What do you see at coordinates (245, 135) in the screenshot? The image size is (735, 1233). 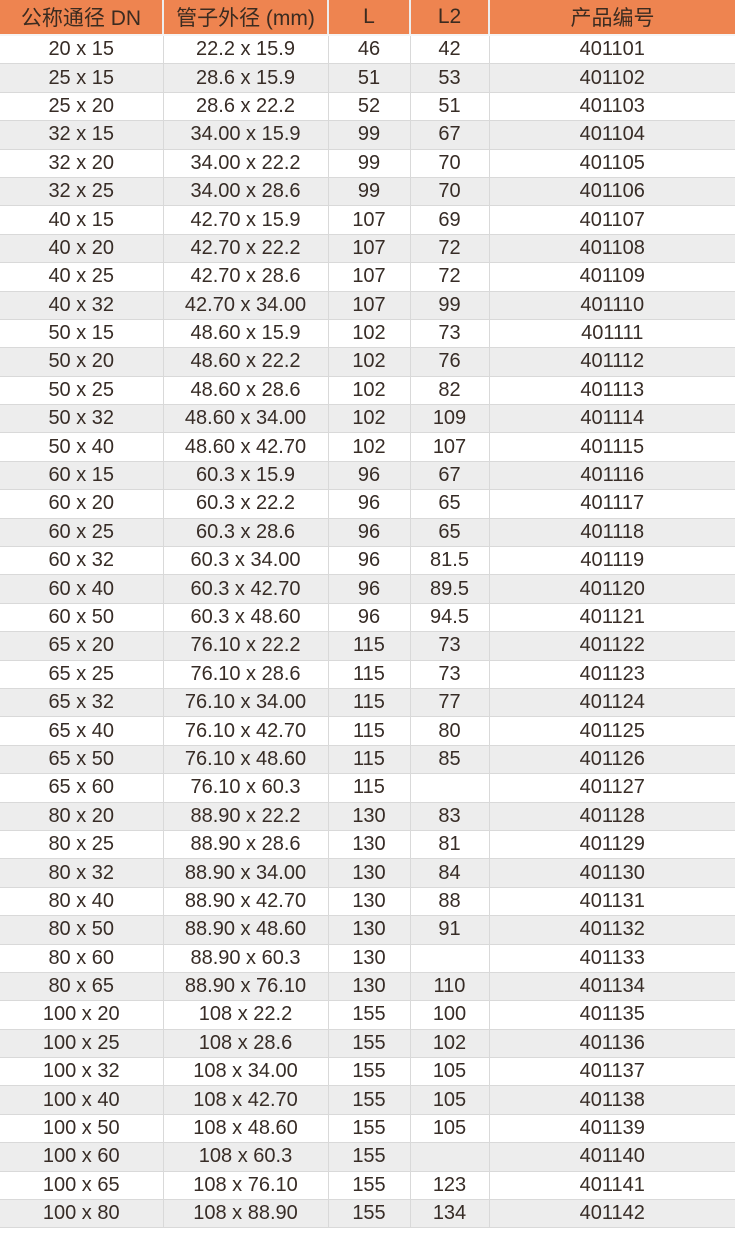 I see `cell-pipe-outer-diameter: 34.00 x 15.9` at bounding box center [245, 135].